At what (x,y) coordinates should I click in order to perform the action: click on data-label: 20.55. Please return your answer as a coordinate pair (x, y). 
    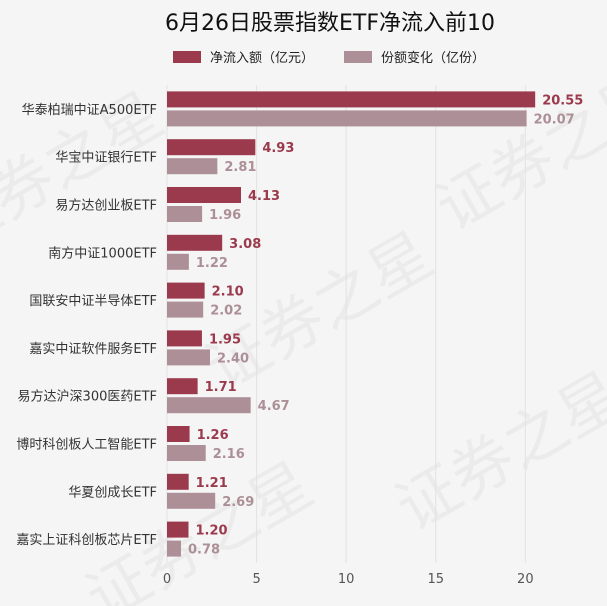
    Looking at the image, I should click on (562, 100).